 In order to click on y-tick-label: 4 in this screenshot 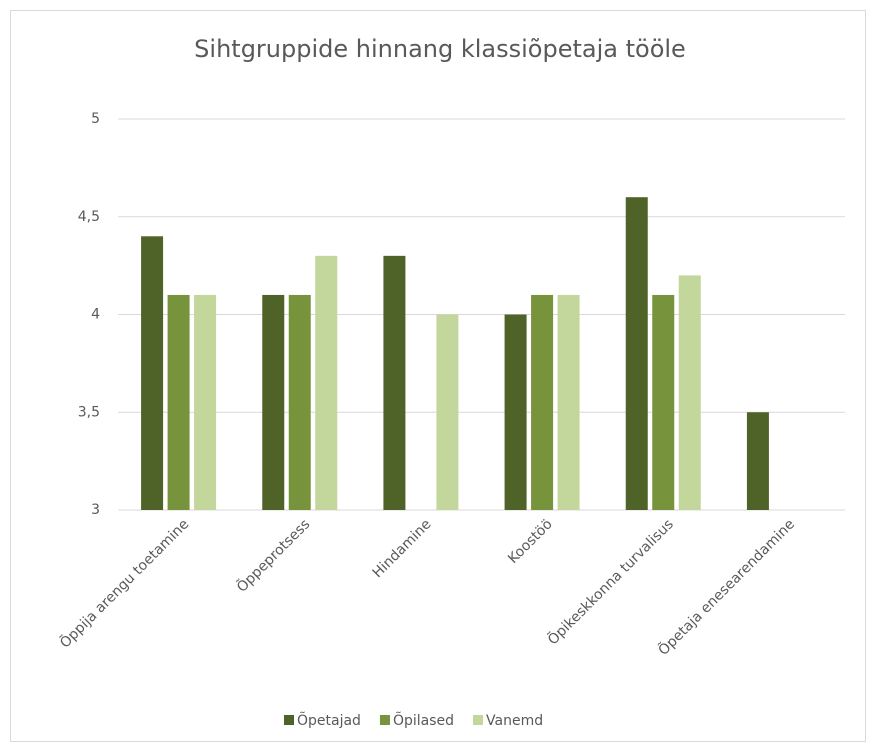, I will do `click(95, 315)`.